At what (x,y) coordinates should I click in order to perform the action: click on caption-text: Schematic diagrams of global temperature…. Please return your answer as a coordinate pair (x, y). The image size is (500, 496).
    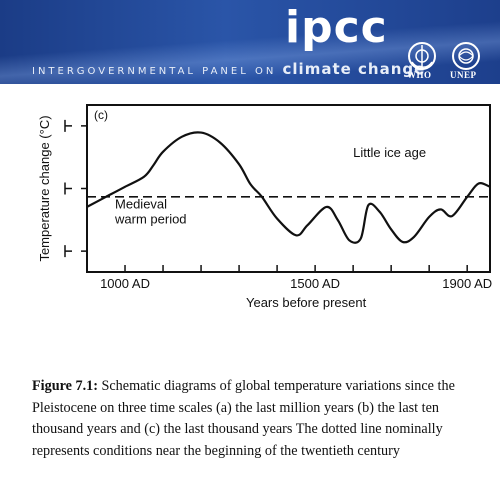
    Looking at the image, I should click on (243, 418).